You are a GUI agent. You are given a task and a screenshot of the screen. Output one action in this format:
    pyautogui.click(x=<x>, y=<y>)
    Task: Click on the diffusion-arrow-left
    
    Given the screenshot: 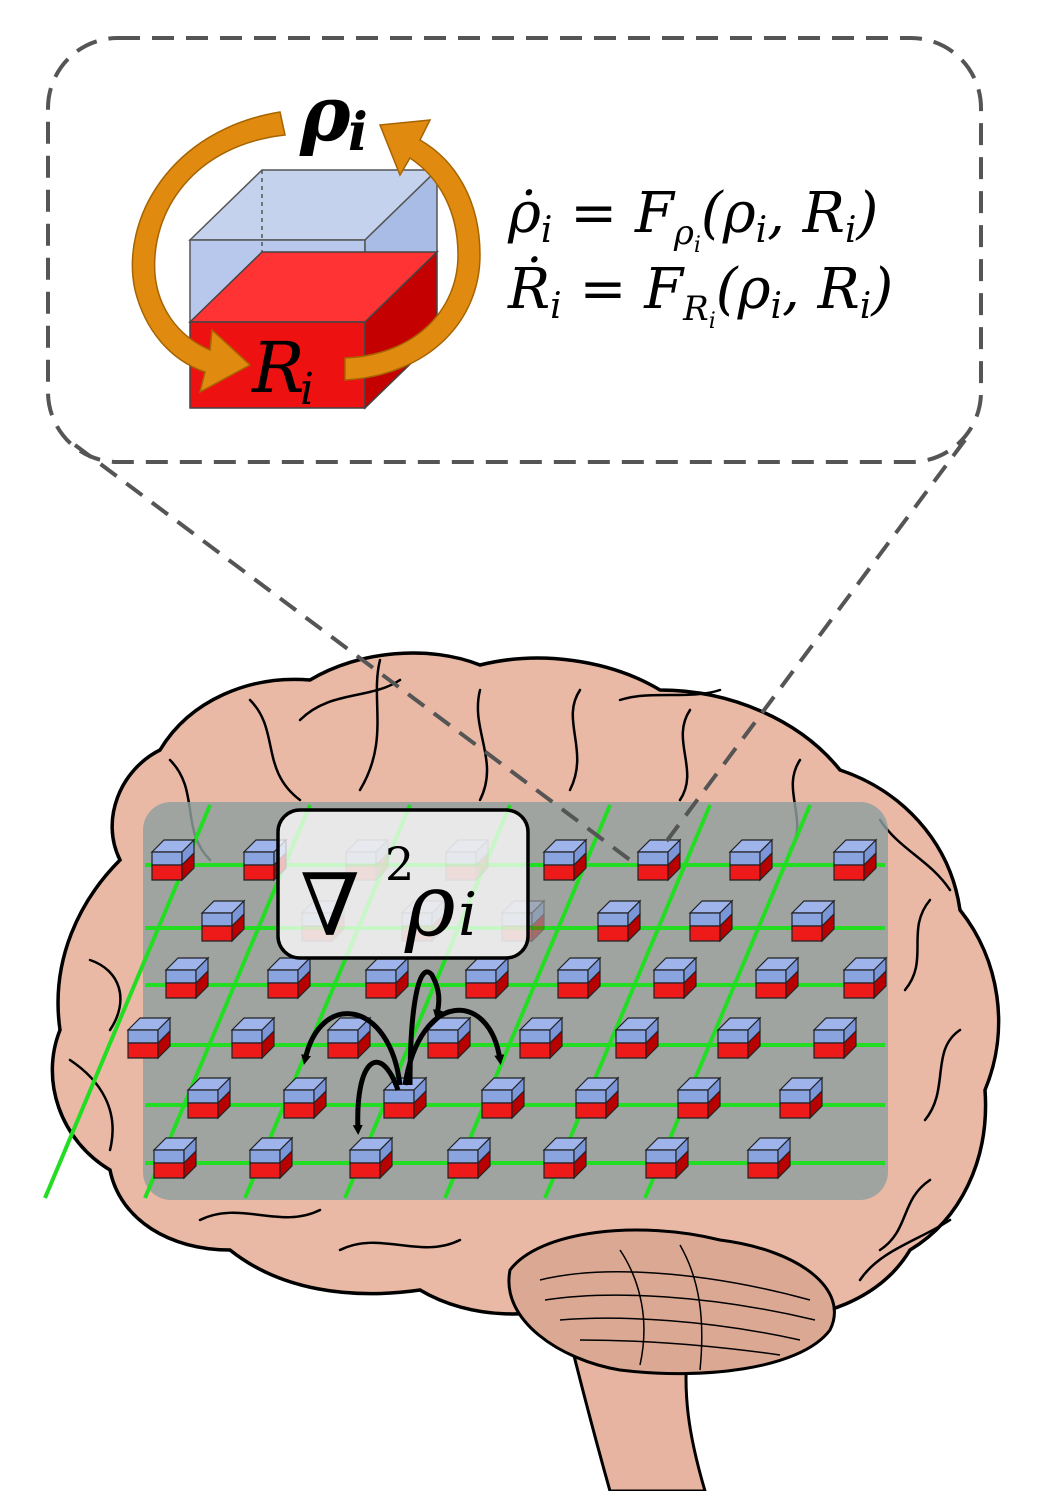 What is the action you would take?
    pyautogui.click(x=352, y=1048)
    